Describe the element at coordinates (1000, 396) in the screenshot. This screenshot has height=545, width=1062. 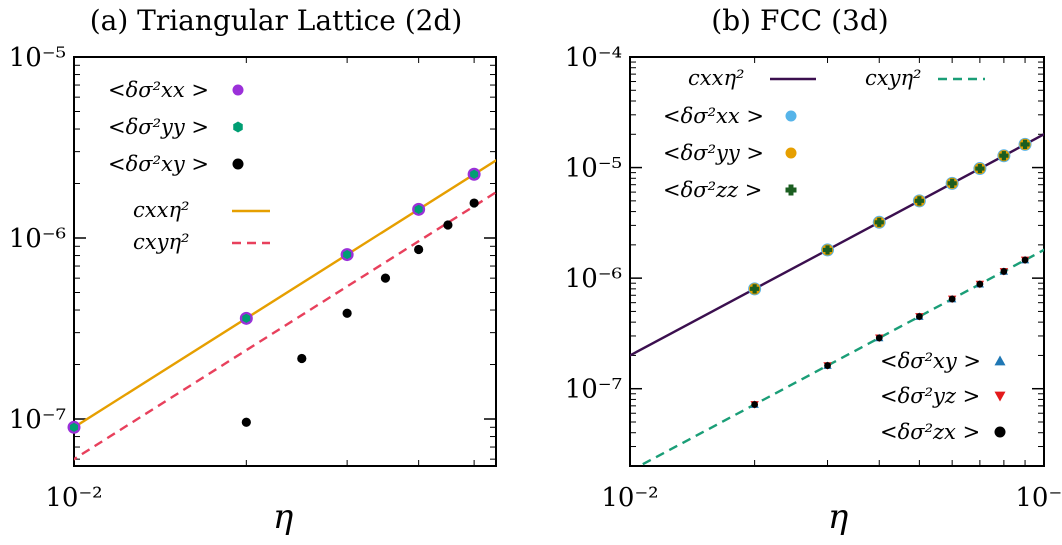
I see `legend-marker-dsigma2-yz` at that location.